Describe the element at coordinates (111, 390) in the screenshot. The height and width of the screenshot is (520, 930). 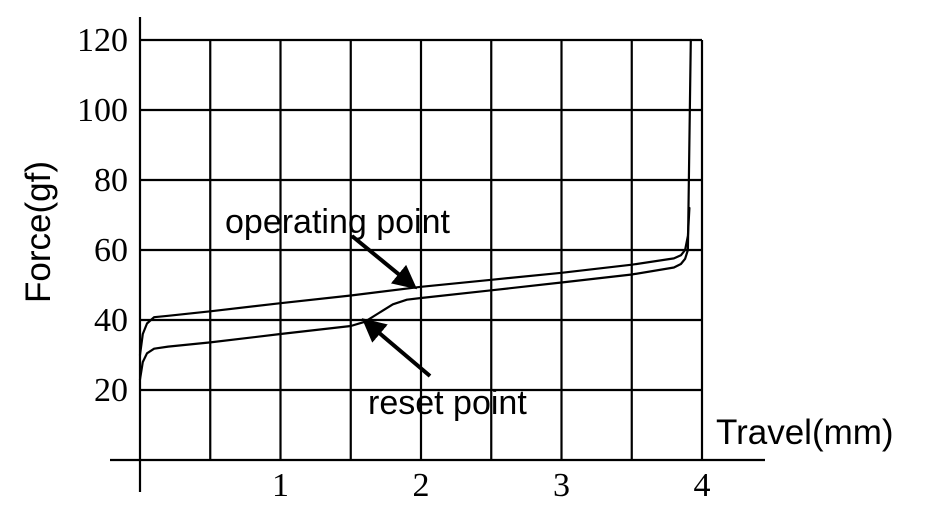
I see `y-tick-label: 20` at that location.